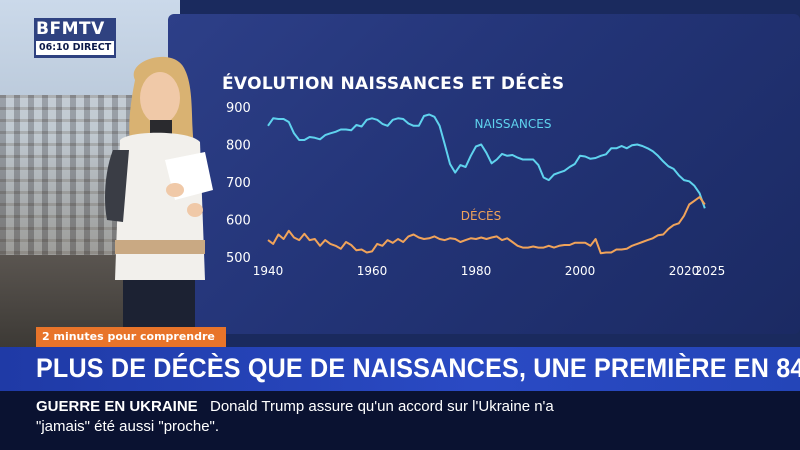 The height and width of the screenshot is (450, 800). I want to click on y-tick-label: 500, so click(238, 258).